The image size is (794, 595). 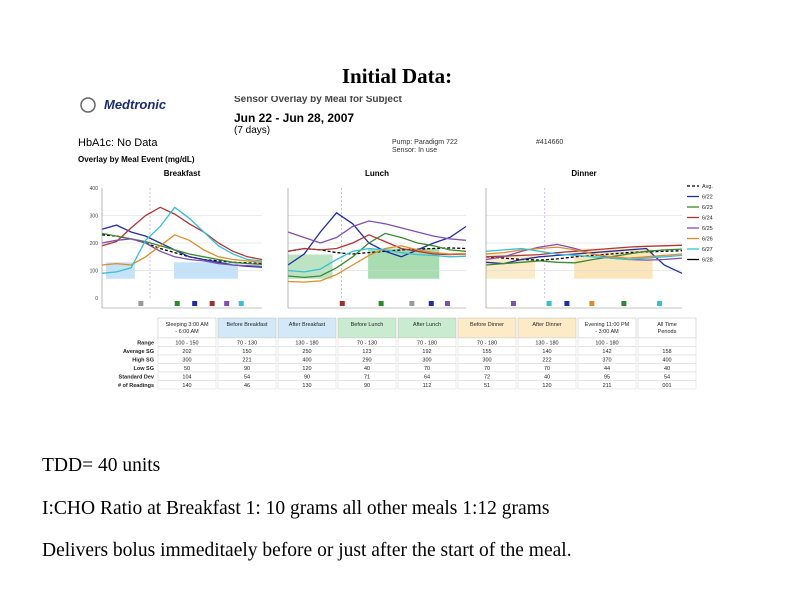 What do you see at coordinates (118, 143) in the screenshot?
I see `hba1c-label: HbA1c: No Data` at bounding box center [118, 143].